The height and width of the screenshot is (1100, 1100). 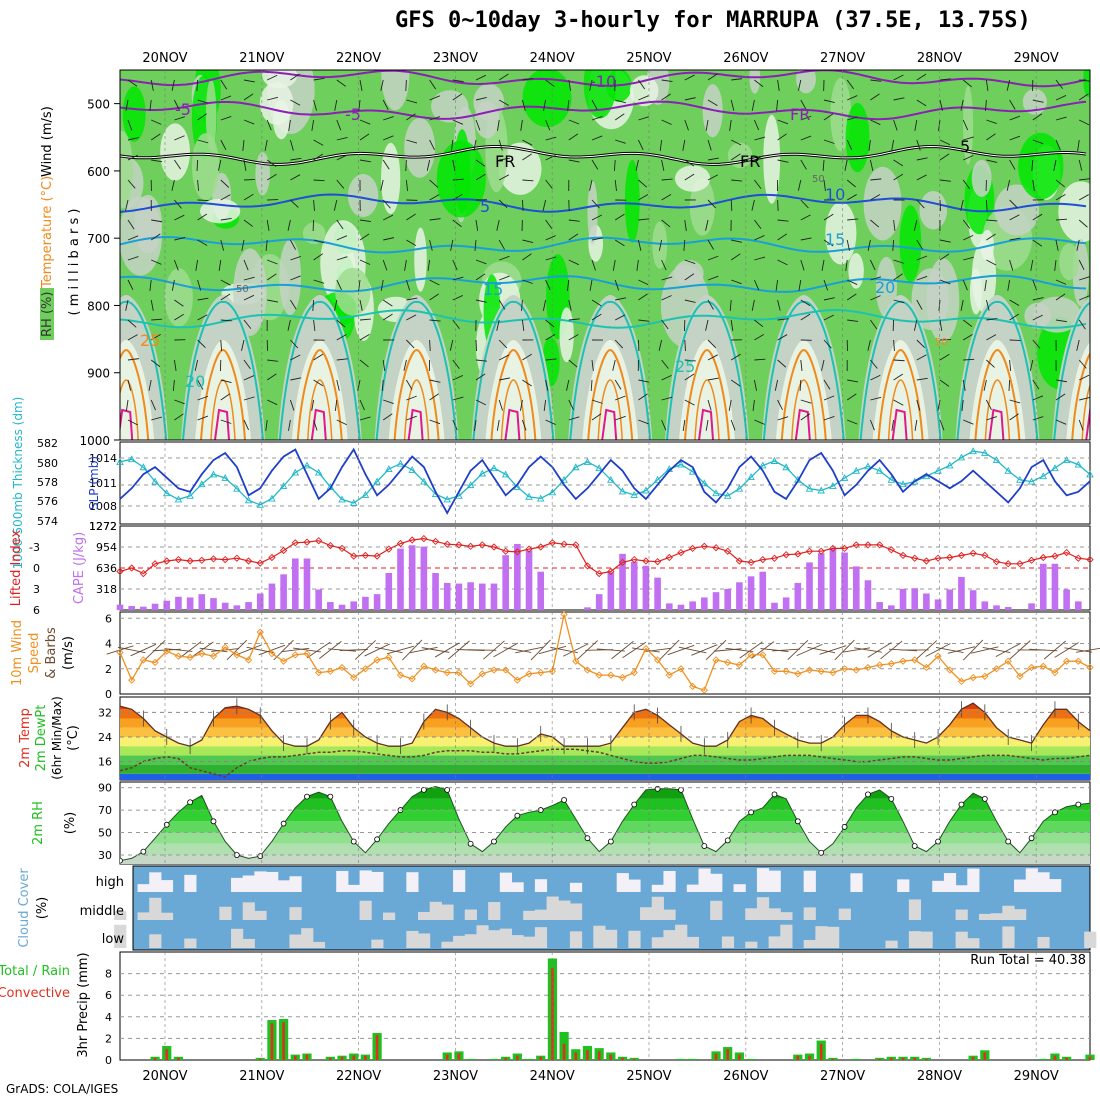 What do you see at coordinates (261, 58) in the screenshot?
I see `date-label-top: 21NOV` at bounding box center [261, 58].